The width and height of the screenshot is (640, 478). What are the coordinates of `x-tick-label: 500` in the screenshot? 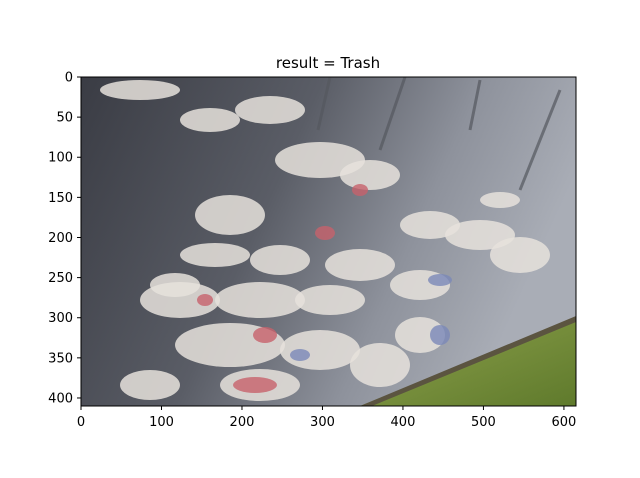 It's located at (483, 422).